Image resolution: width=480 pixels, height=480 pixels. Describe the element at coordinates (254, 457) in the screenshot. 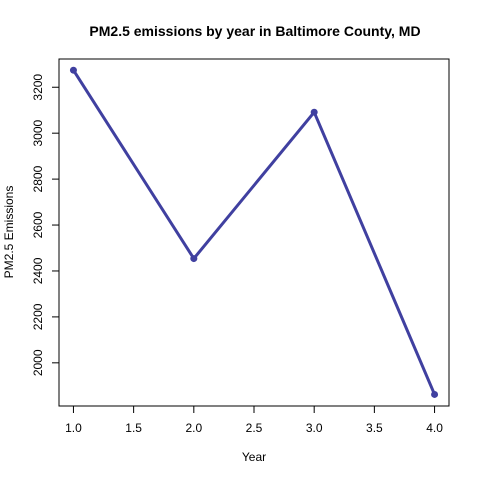

I see `x-axis-label: Year` at that location.